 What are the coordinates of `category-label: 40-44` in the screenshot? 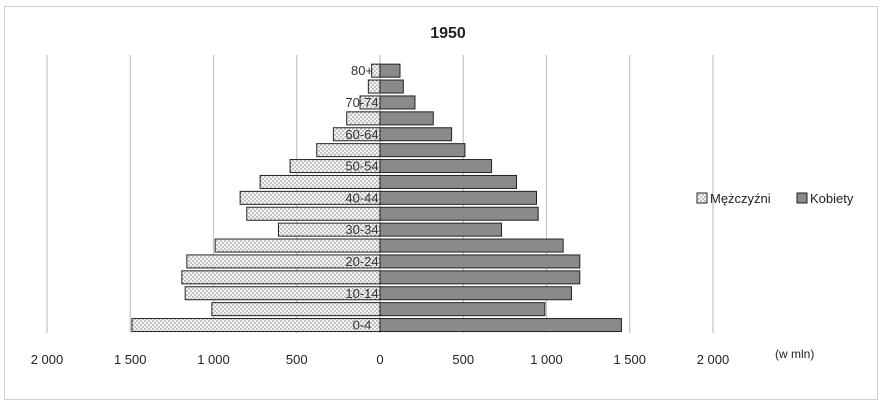 It's located at (361, 197).